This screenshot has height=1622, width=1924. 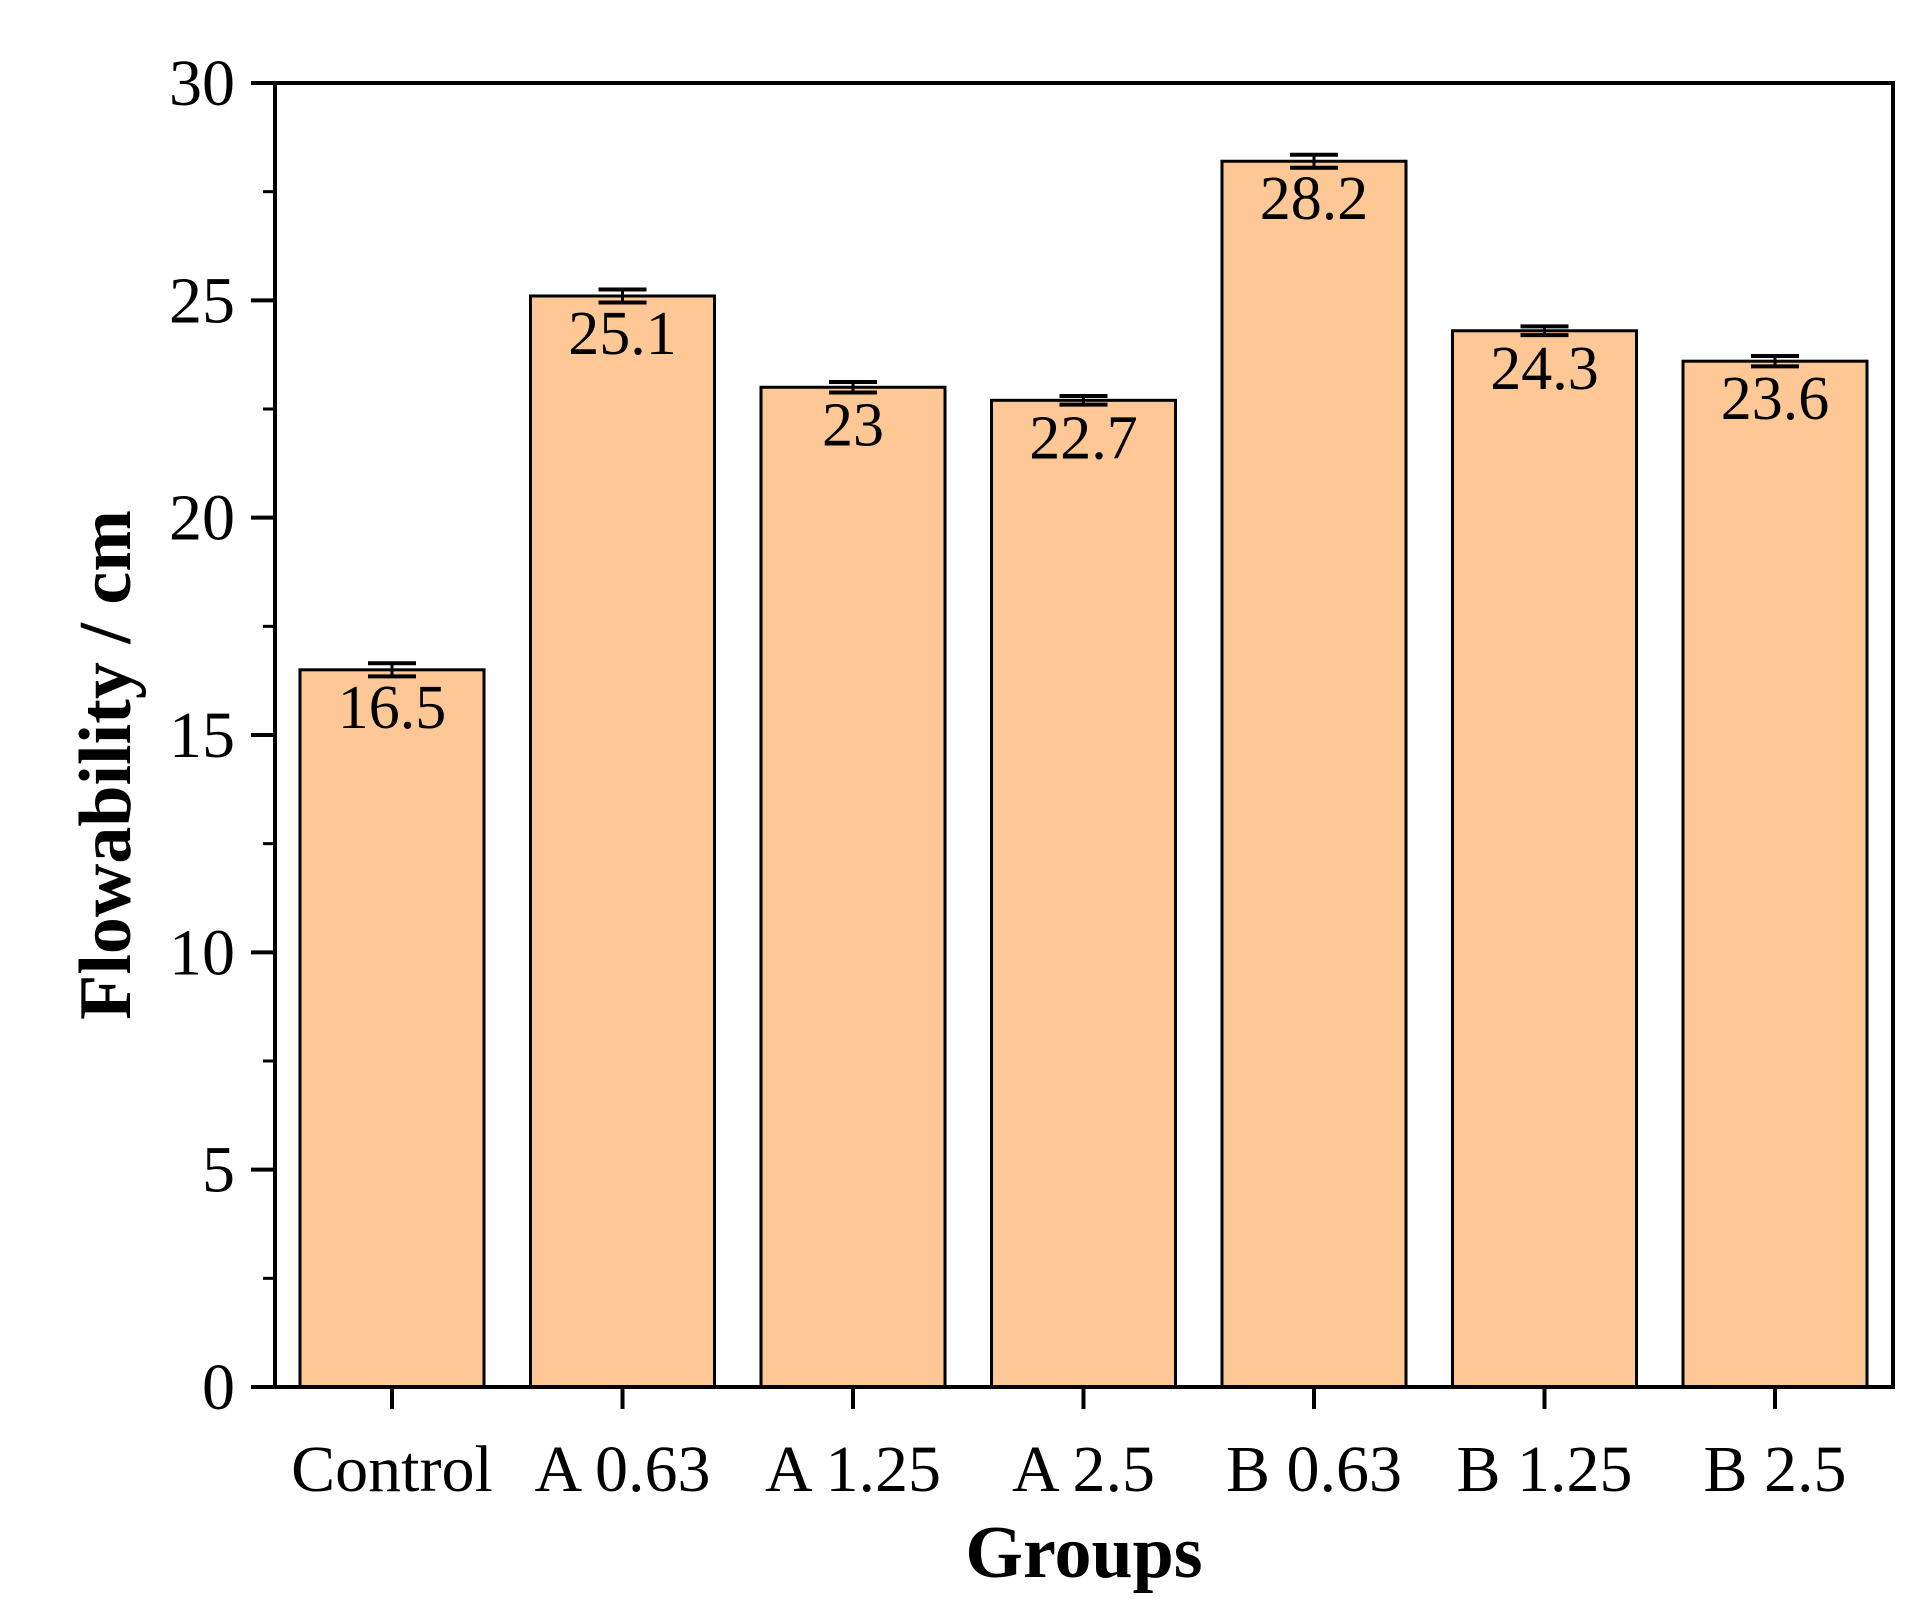 What do you see at coordinates (202, 300) in the screenshot?
I see `y-tick-label: 25` at bounding box center [202, 300].